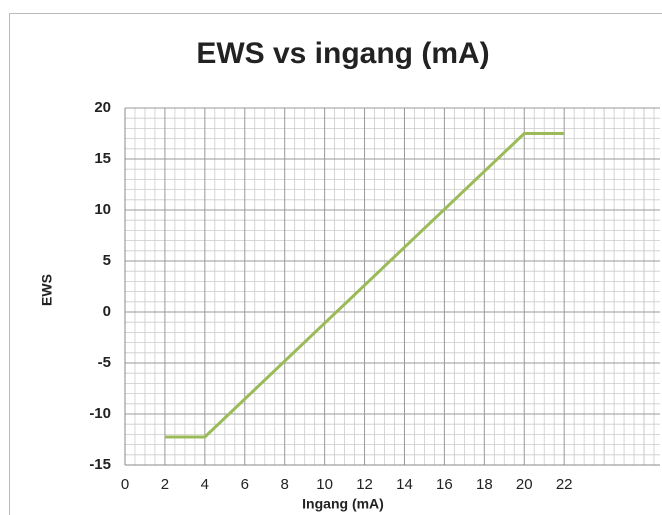 The height and width of the screenshot is (515, 662). I want to click on x-axis-label: Ingang (mA), so click(343, 504).